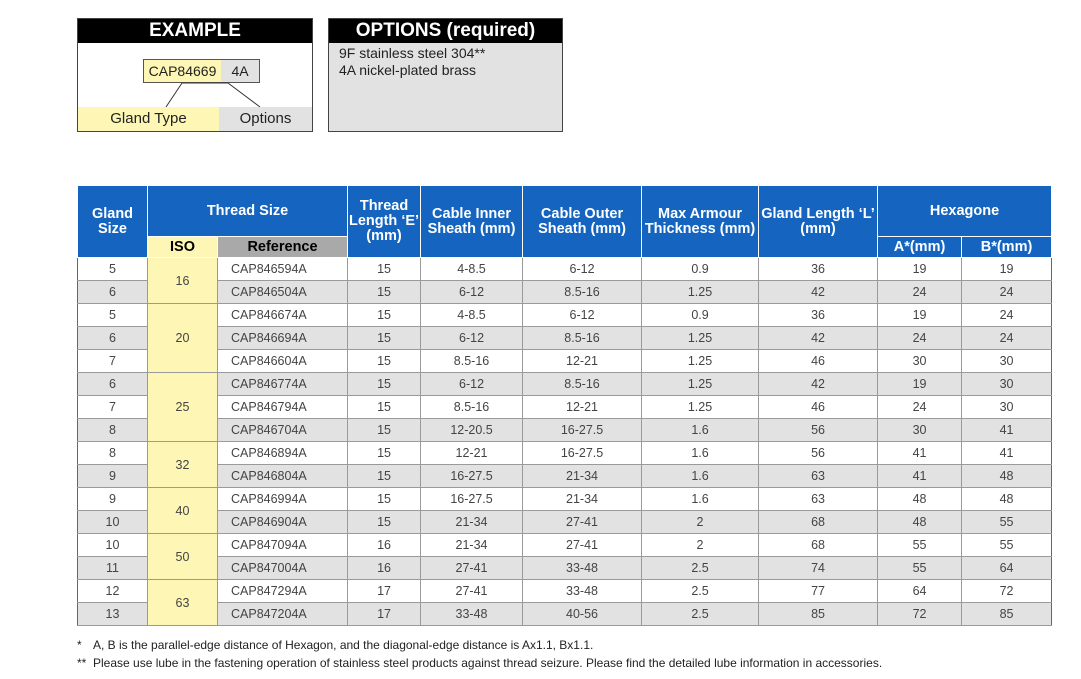 The height and width of the screenshot is (679, 1081). I want to click on cell-gland-length: 42, so click(818, 338).